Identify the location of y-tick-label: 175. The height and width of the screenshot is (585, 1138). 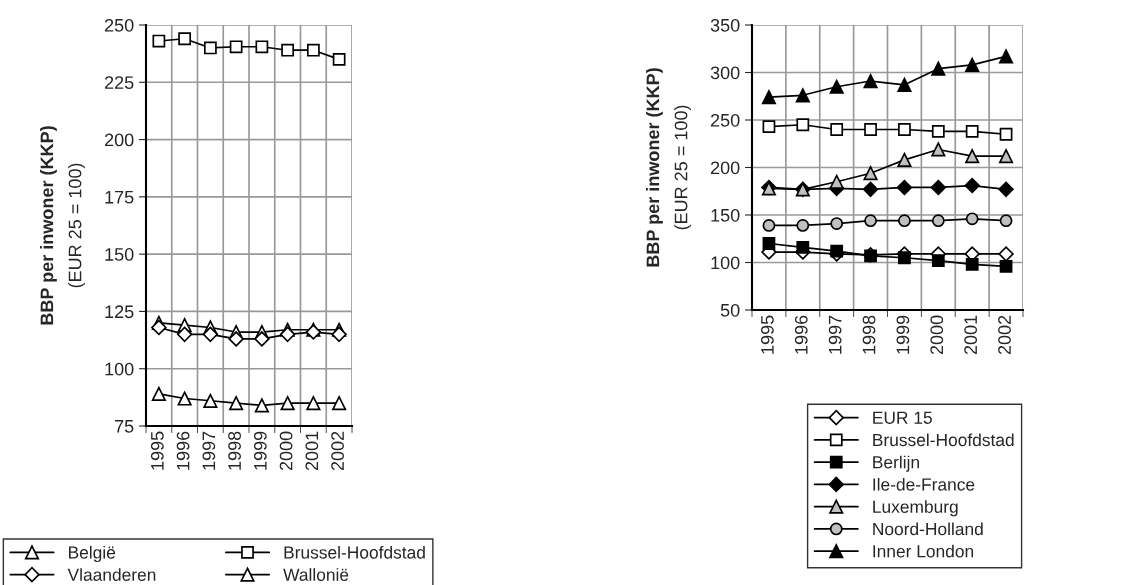
(119, 197).